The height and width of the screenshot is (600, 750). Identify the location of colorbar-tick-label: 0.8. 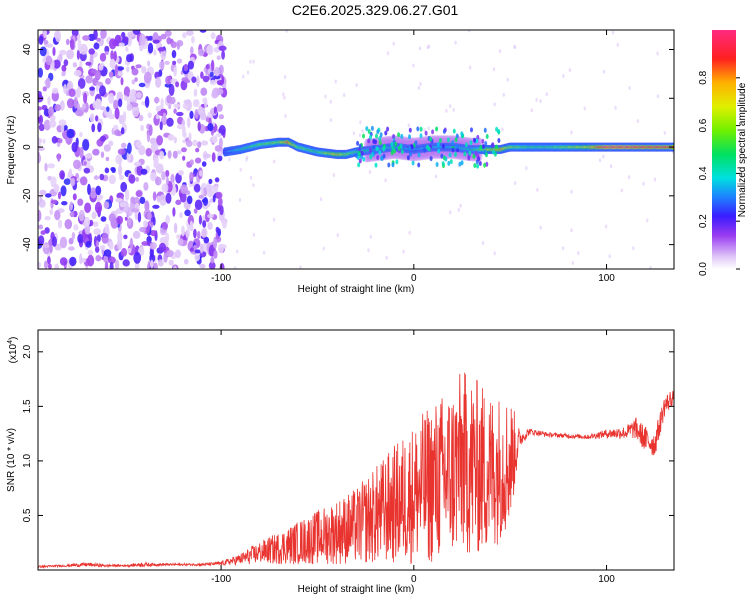
(703, 77).